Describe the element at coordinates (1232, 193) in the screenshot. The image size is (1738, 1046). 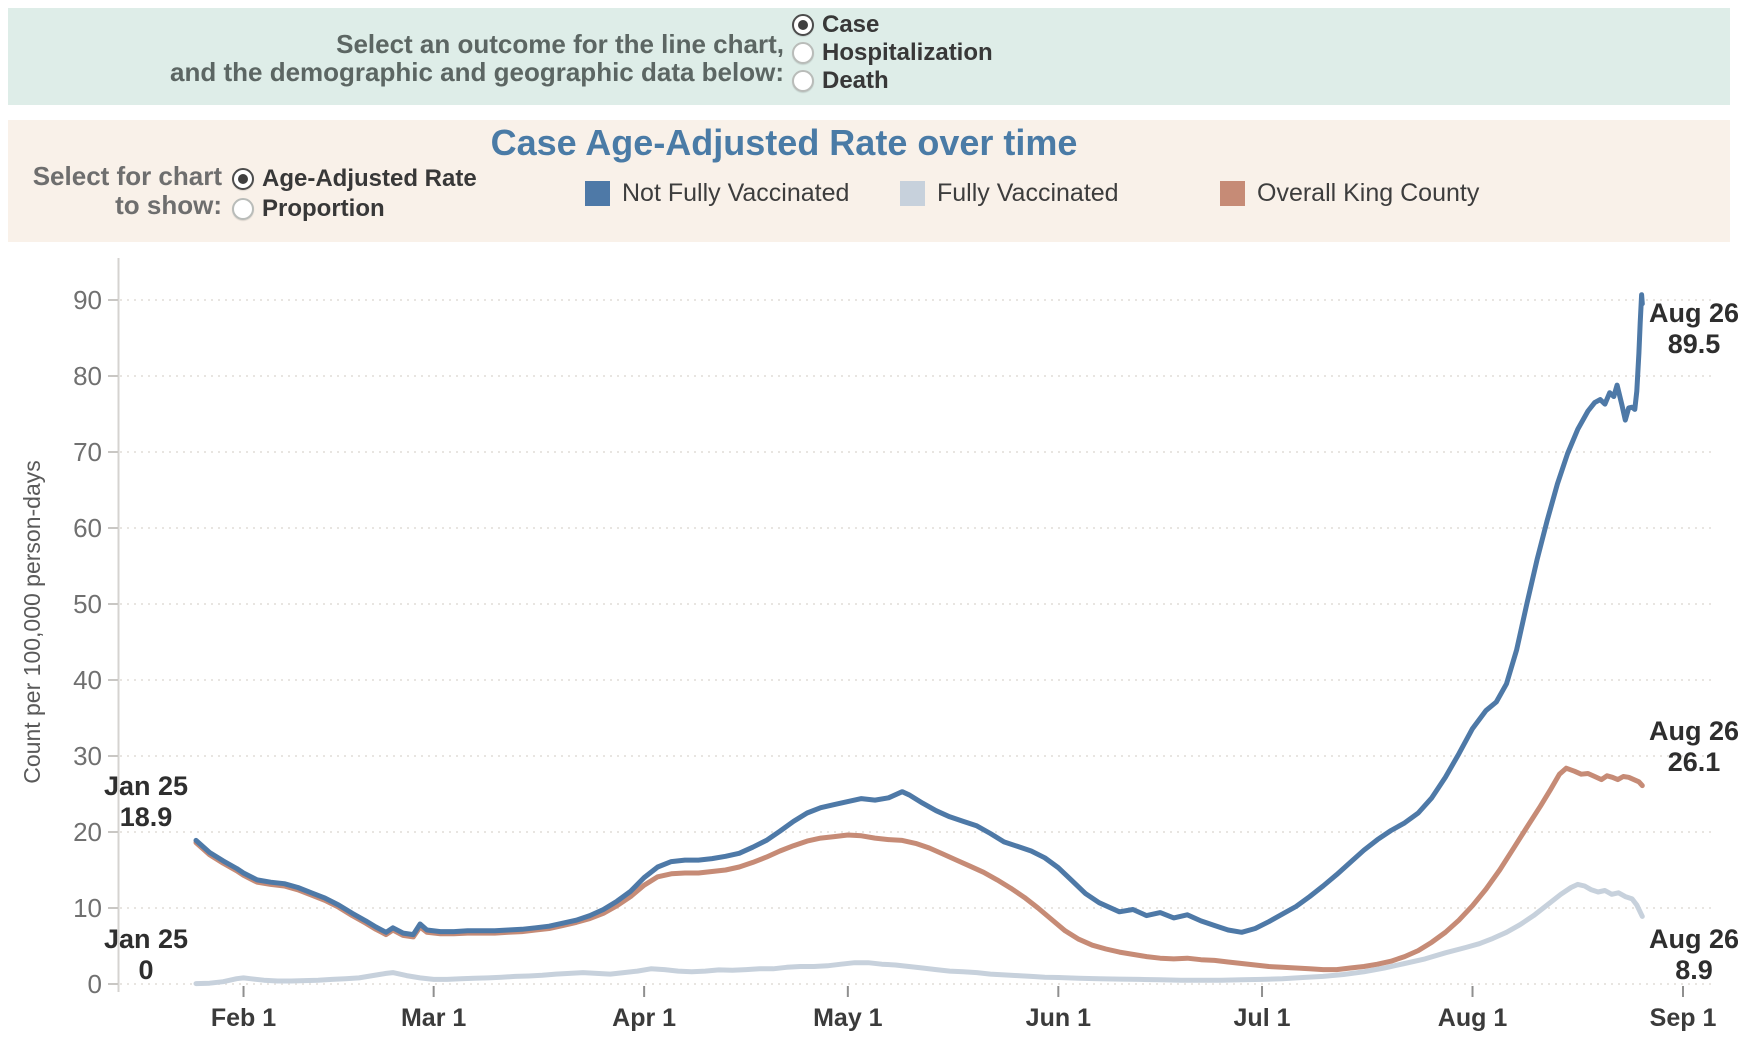
I see `legend-swatch-overall-king-county` at that location.